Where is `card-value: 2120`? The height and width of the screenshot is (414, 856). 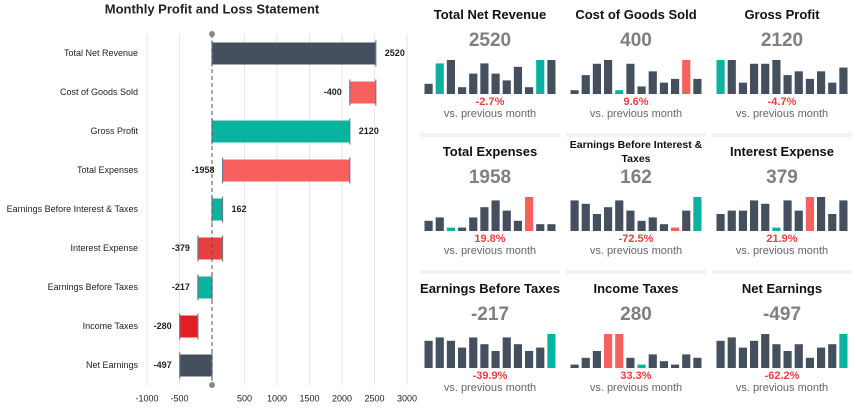 card-value: 2120 is located at coordinates (782, 40).